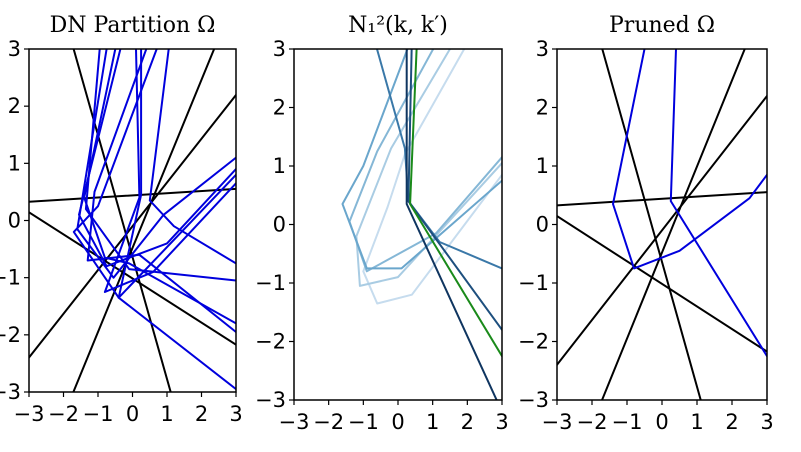 The image size is (801, 452). I want to click on panel-title: N₁²(k, k′), so click(398, 25).